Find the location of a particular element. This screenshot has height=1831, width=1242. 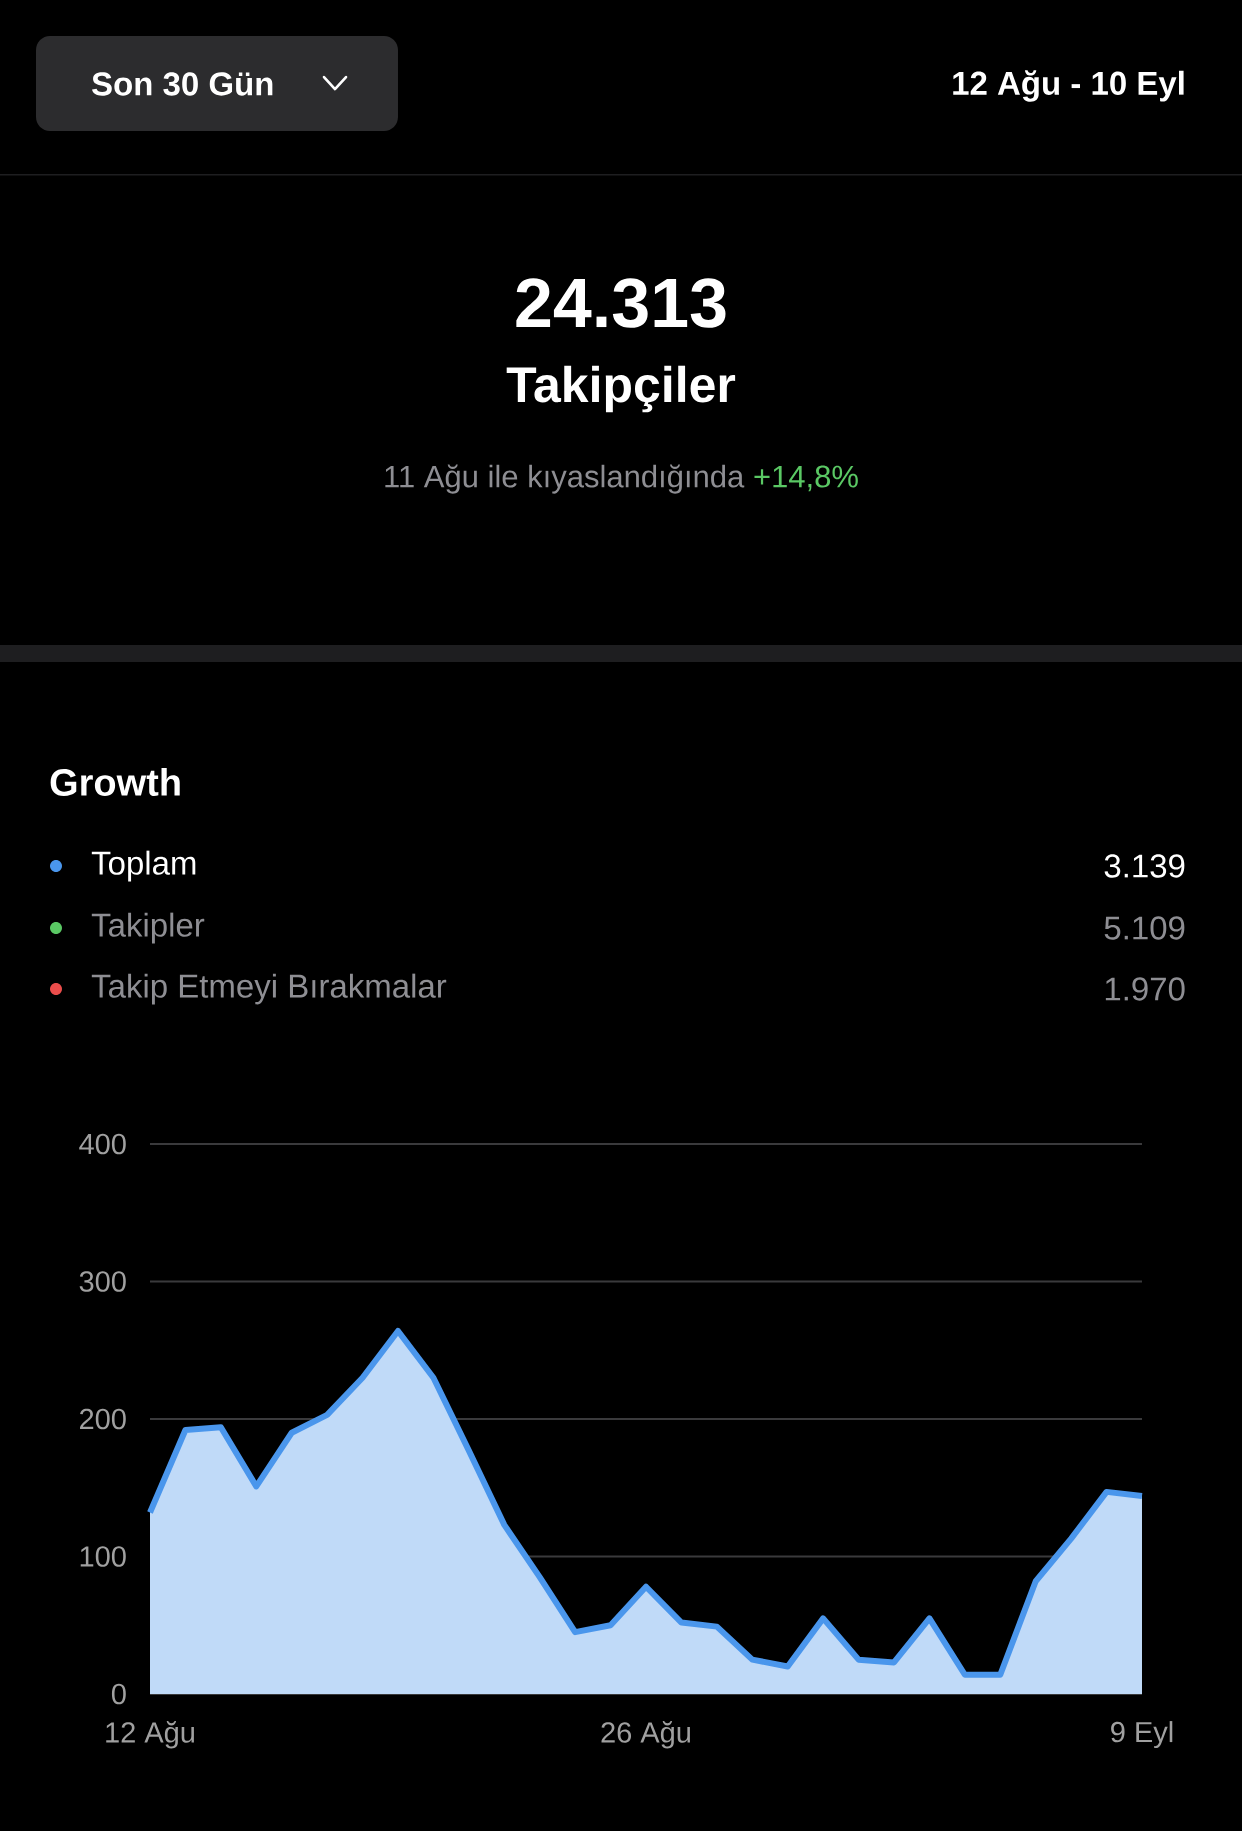

chart-title: Growth is located at coordinates (115, 782).